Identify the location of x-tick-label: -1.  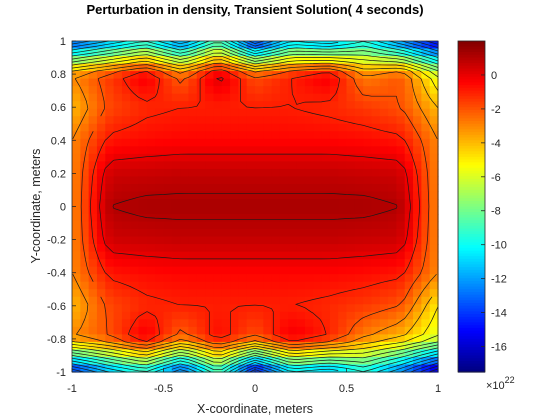
(72, 389).